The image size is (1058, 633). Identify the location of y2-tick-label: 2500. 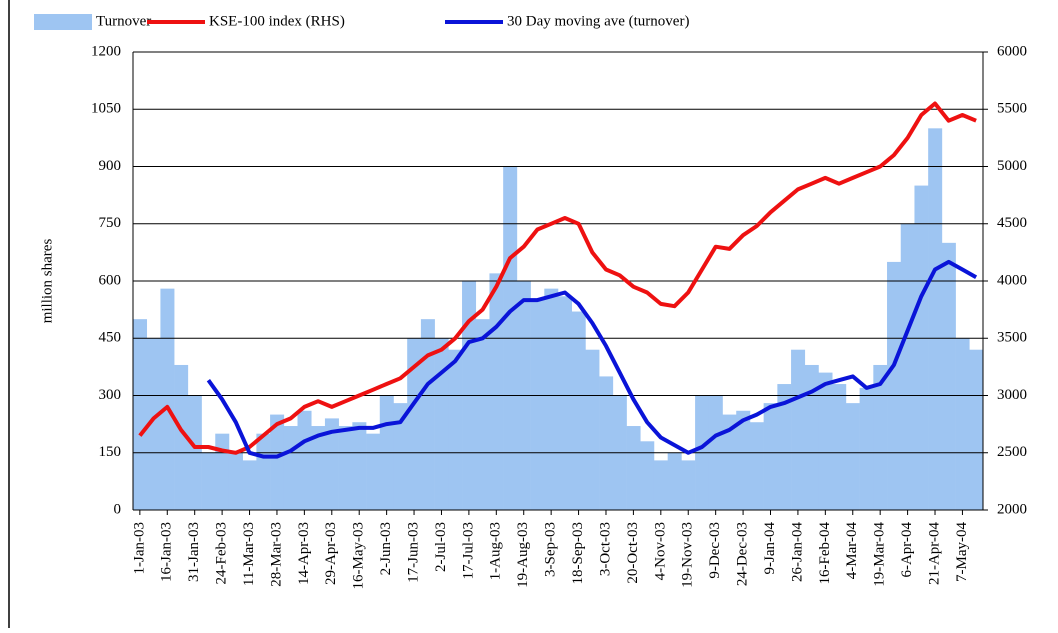
(1012, 452).